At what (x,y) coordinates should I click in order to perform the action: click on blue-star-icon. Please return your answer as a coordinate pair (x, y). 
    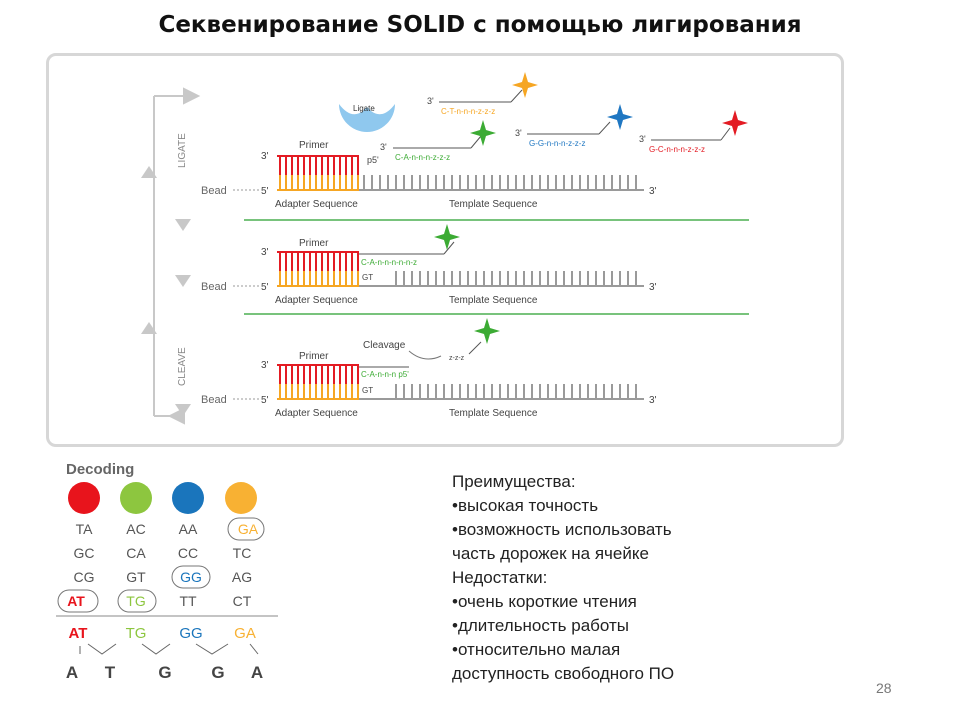
    Looking at the image, I should click on (620, 117).